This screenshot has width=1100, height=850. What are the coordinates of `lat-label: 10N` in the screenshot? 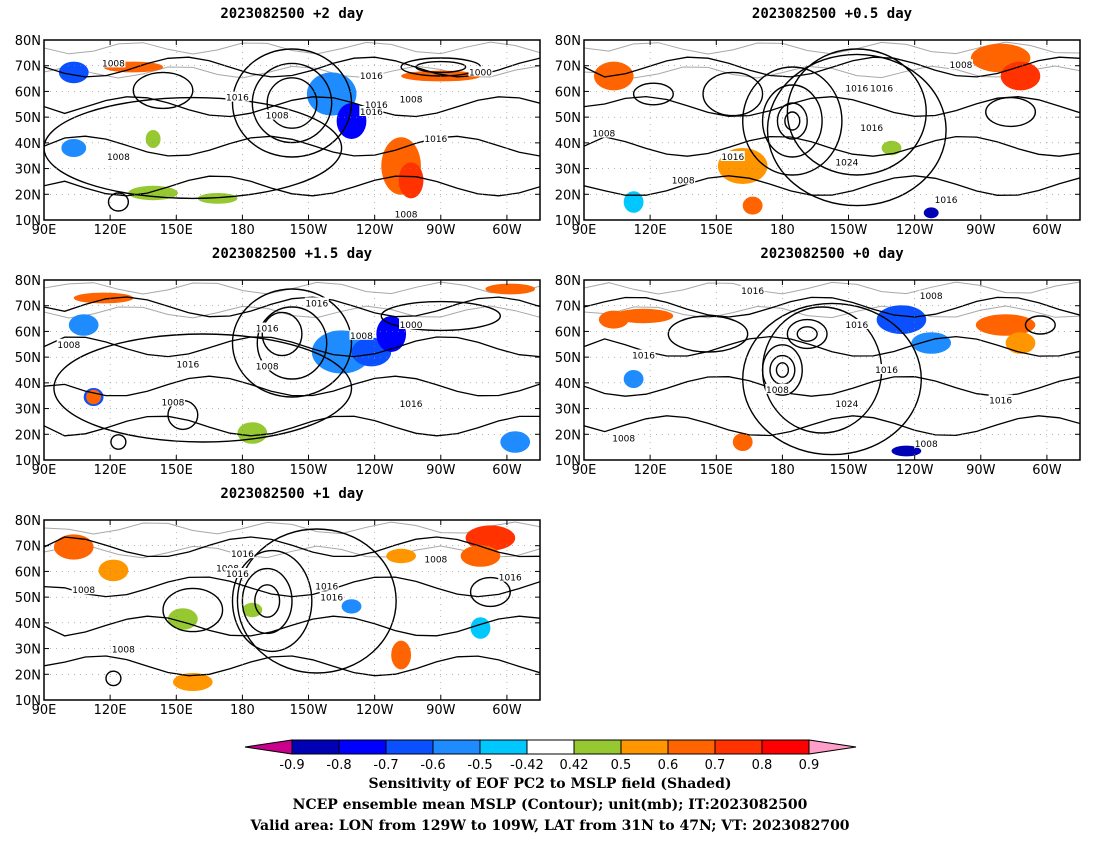 It's located at (568, 221).